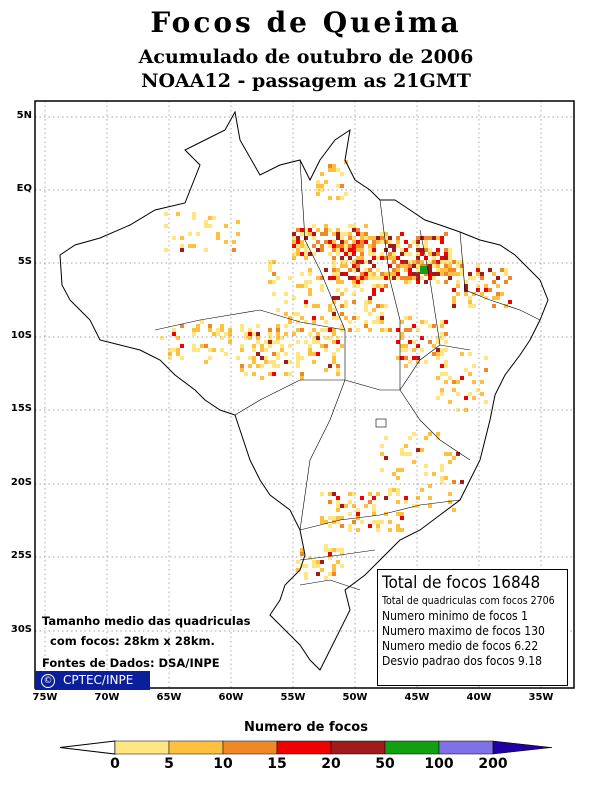 This screenshot has height=792, width=612. I want to click on lat-label: EQ, so click(24, 188).